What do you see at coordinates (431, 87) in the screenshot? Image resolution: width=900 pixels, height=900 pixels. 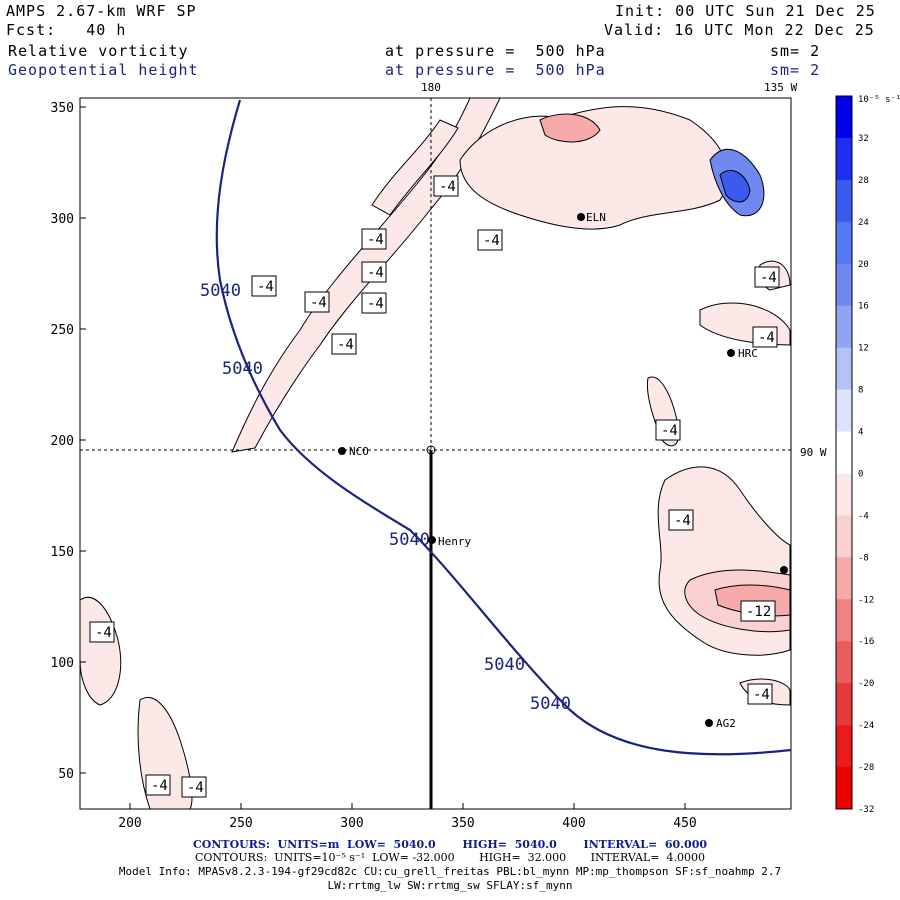 I see `meridian-label-180: 180` at bounding box center [431, 87].